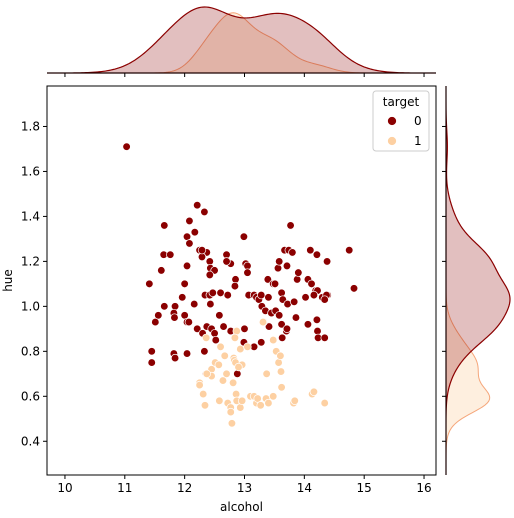  Describe the element at coordinates (30, 306) in the screenshot. I see `y-tick-label: 1.0` at that location.